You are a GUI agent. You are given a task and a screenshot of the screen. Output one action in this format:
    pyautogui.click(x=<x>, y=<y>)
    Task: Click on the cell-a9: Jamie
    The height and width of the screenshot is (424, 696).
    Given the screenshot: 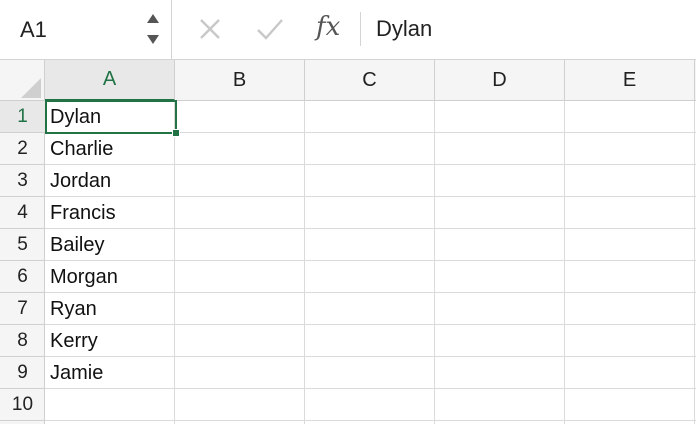 What is the action you would take?
    pyautogui.click(x=77, y=373)
    